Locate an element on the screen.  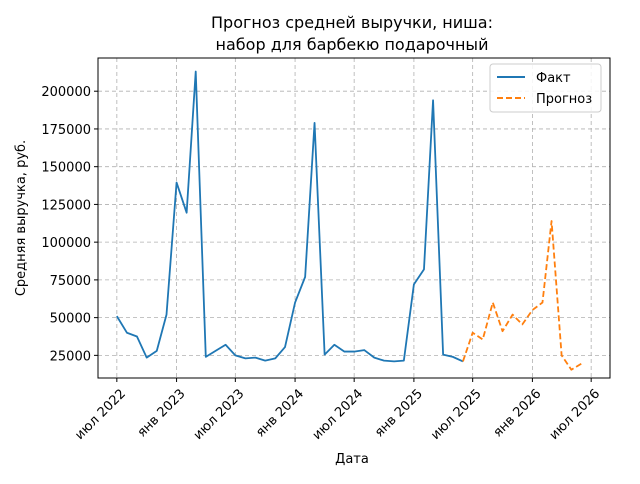
y-tick-label: 125000 is located at coordinates (66, 205).